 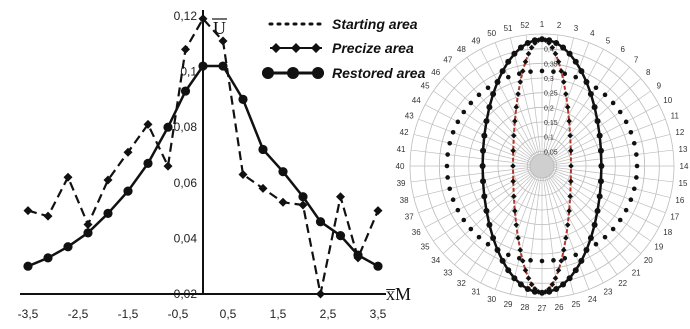 What do you see at coordinates (491, 299) in the screenshot?
I see `polar-angle-label: 30` at bounding box center [491, 299].